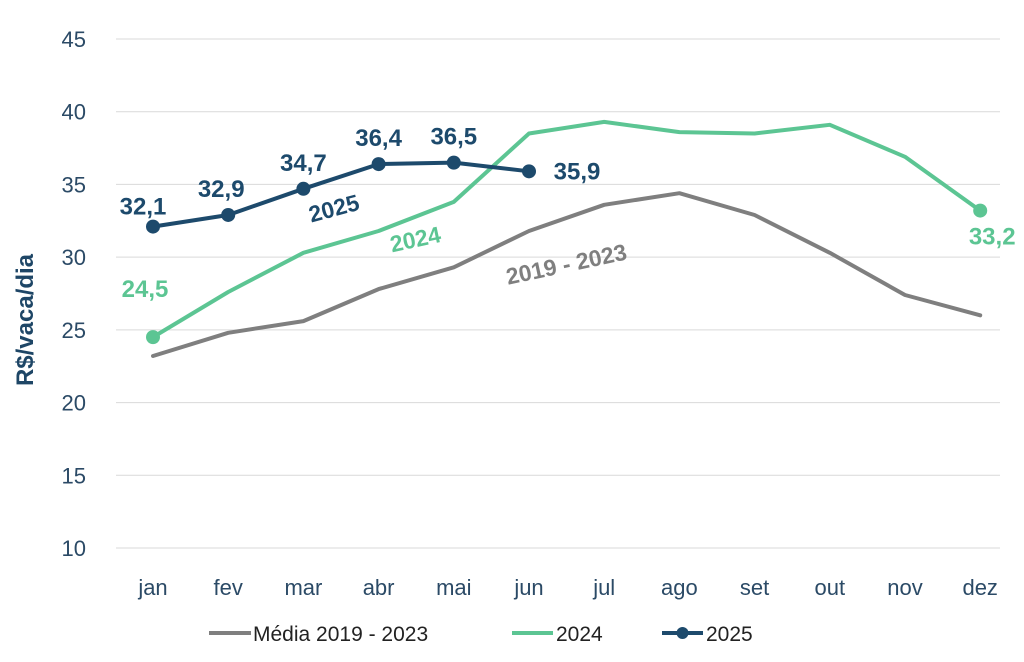 The image size is (1024, 662). Describe the element at coordinates (152, 587) in the screenshot. I see `x-tick-label: jan` at that location.